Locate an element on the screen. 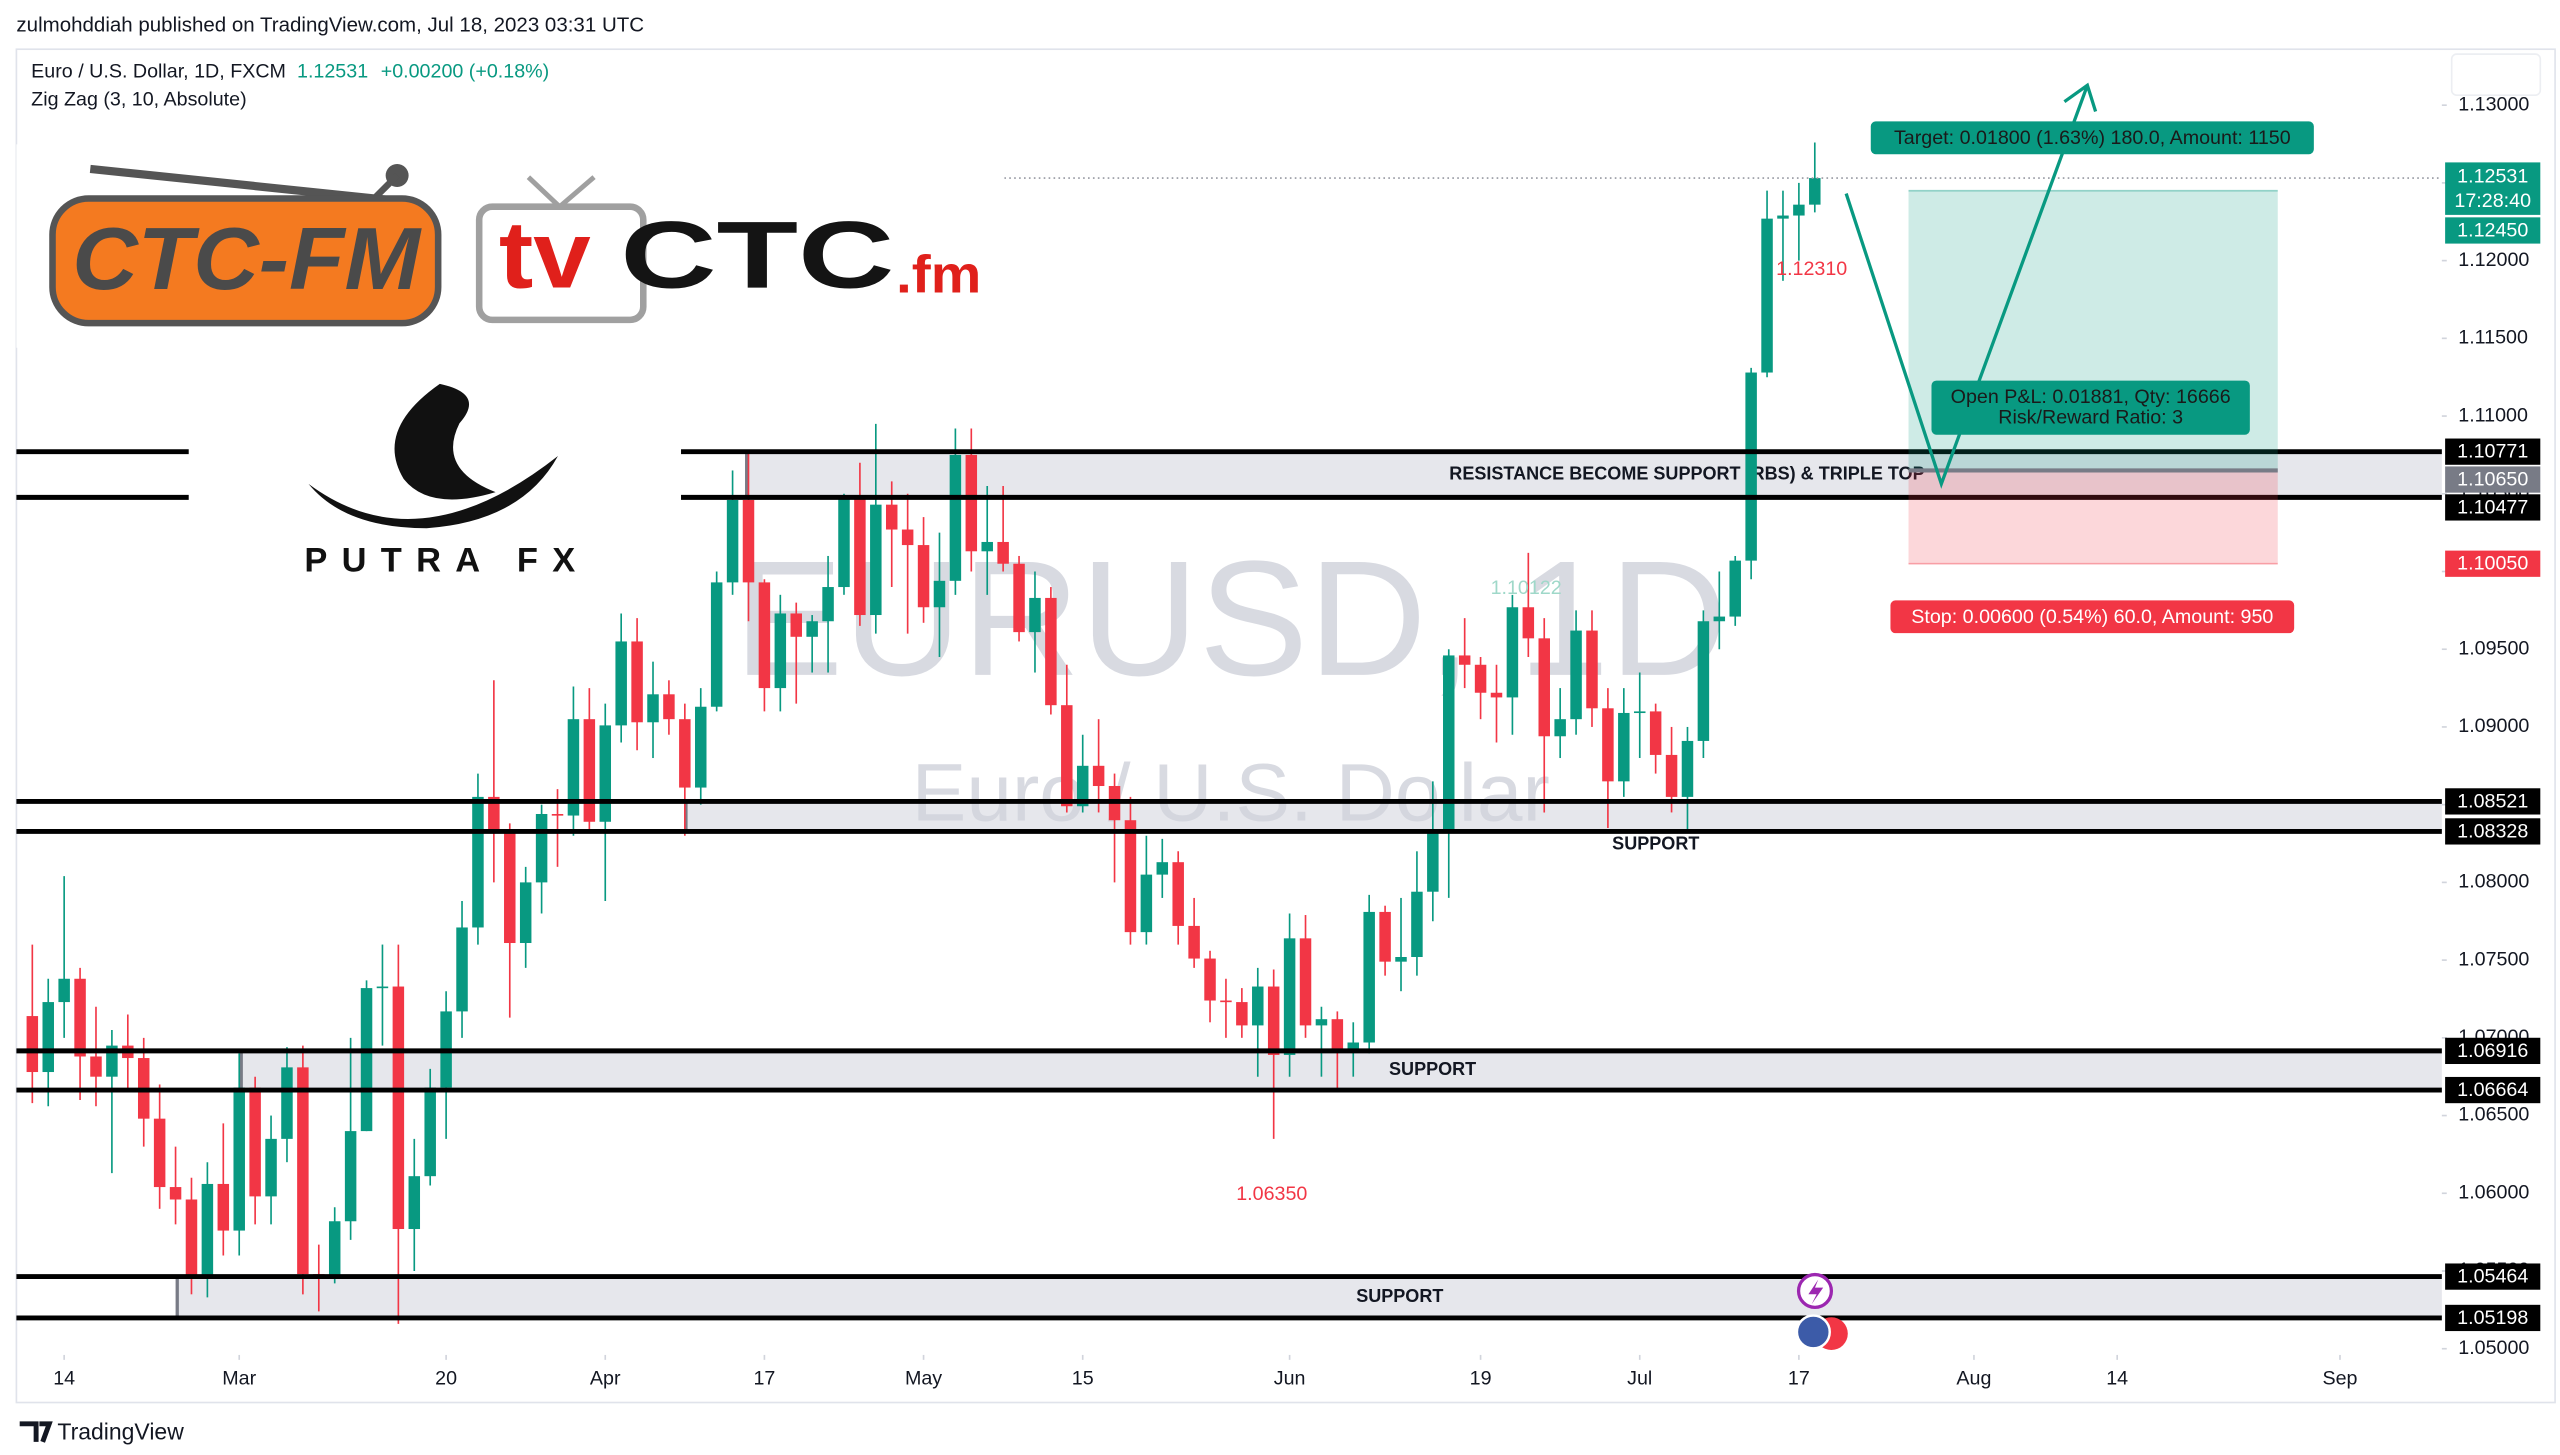 This screenshot has width=2560, height=1455. last-price-box is located at coordinates (2493, 188).